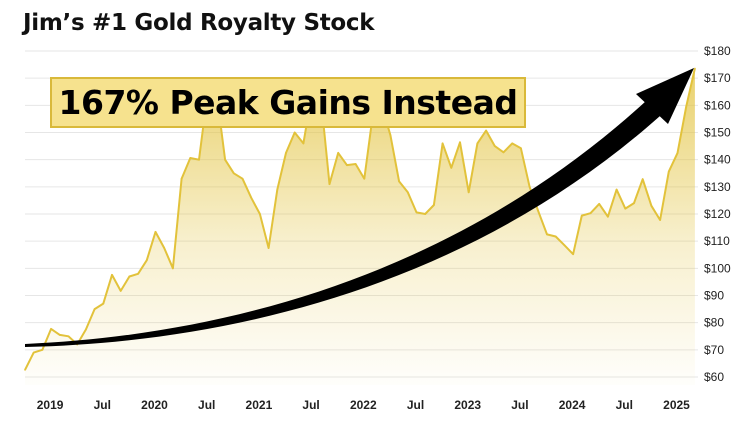 Image resolution: width=756 pixels, height=425 pixels. Describe the element at coordinates (467, 405) in the screenshot. I see `x-tick-label: 2023` at that location.